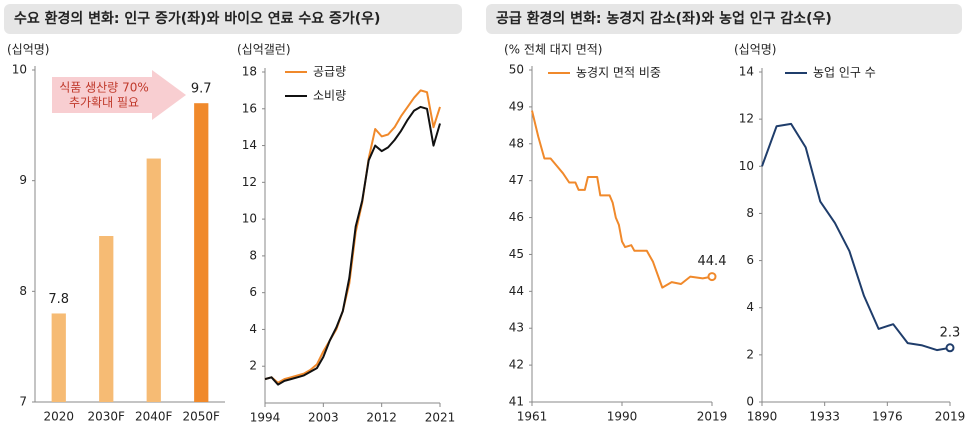  I want to click on x-tick-label: 1890, so click(762, 417).